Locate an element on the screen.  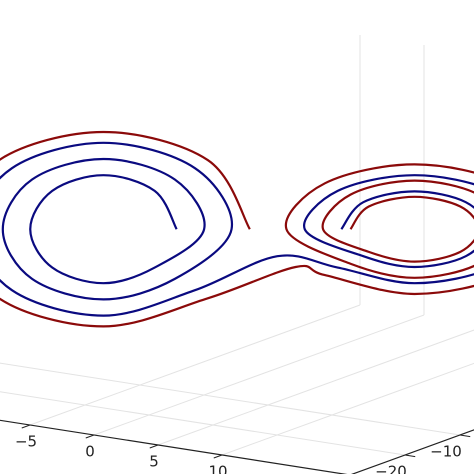
x-tick-label: 0 is located at coordinates (90, 452).